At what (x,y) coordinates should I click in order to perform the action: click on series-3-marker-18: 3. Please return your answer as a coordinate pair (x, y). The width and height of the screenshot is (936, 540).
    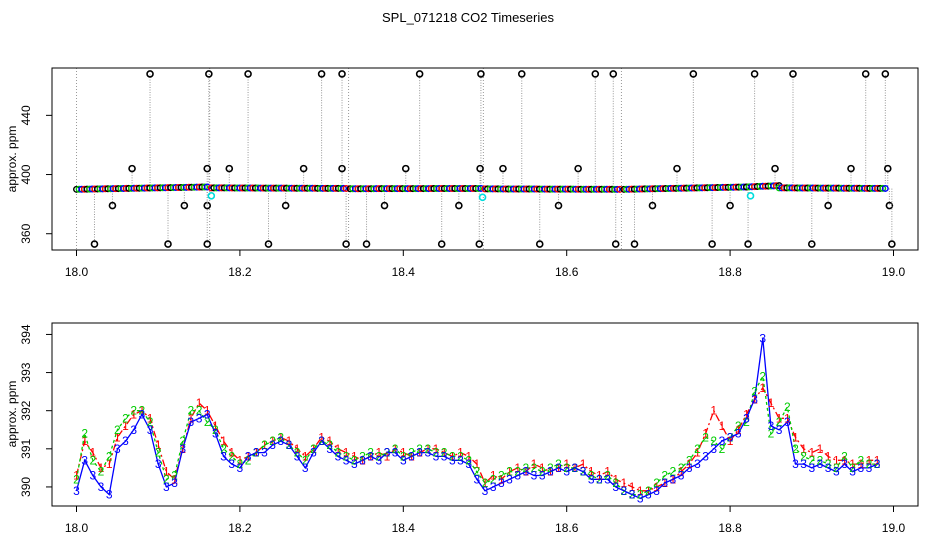
    Looking at the image, I should click on (223, 456).